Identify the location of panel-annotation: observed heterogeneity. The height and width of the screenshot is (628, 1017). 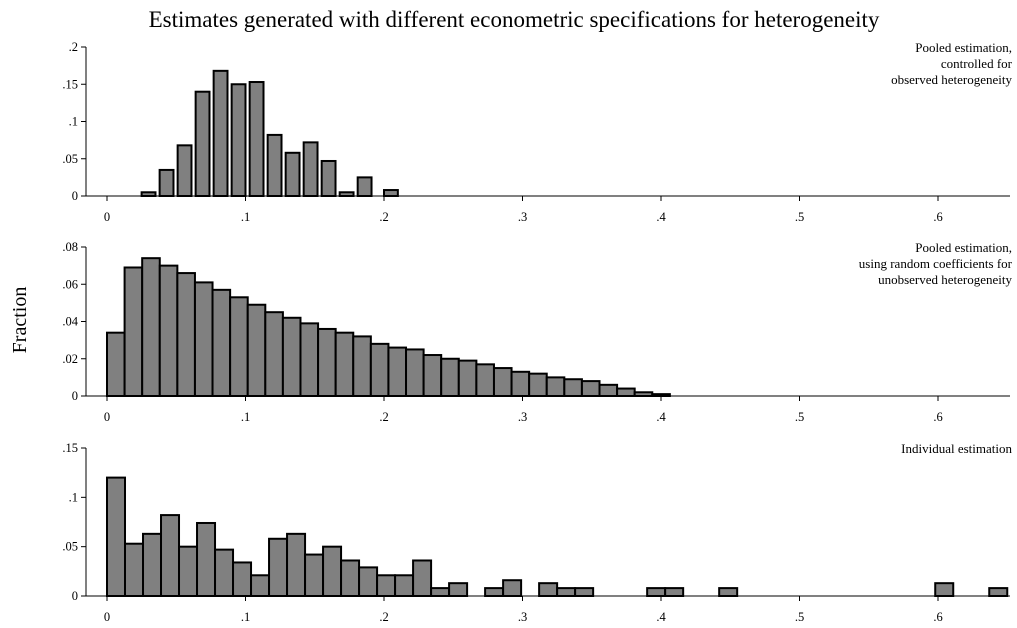
(951, 79).